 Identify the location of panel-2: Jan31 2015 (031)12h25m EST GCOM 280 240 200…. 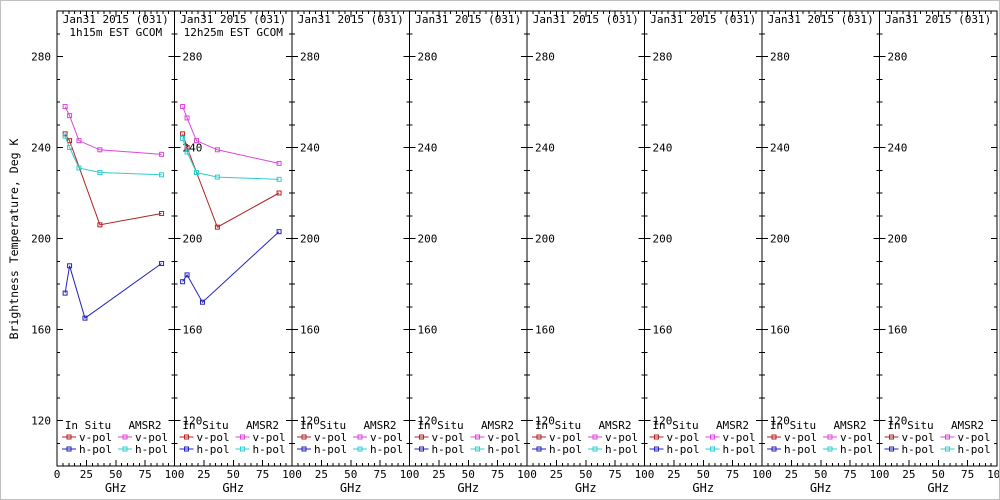
(238, 252).